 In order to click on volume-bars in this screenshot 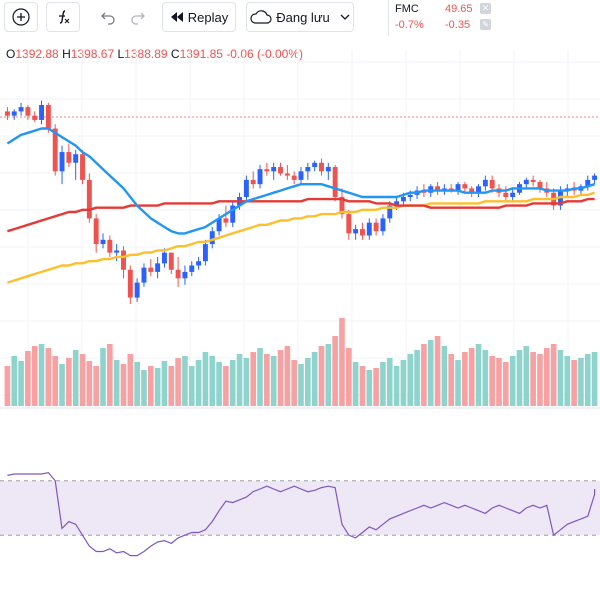, I will do `click(301, 362)`.